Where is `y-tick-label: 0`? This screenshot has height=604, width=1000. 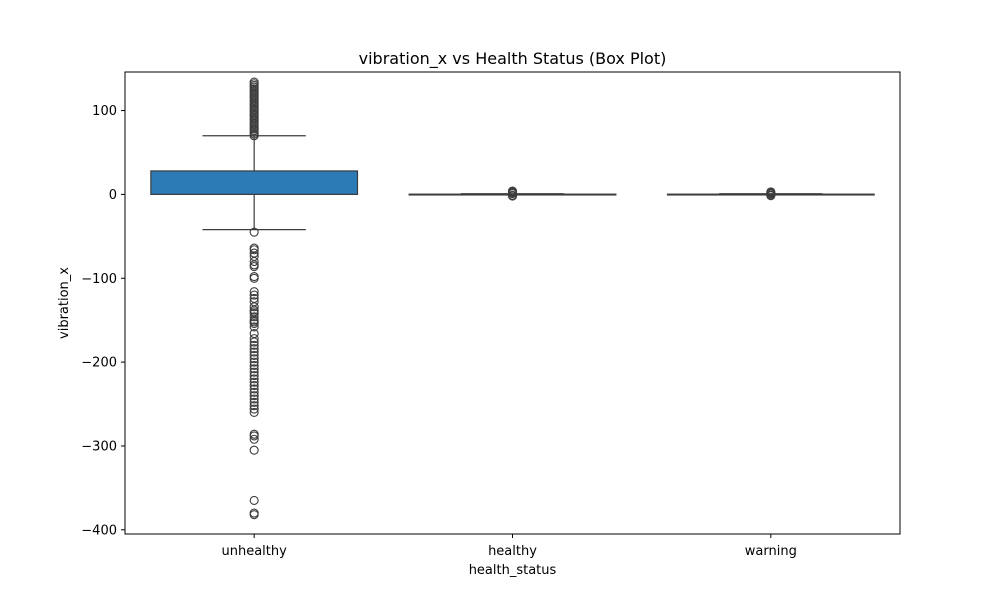
y-tick-label: 0 is located at coordinates (113, 195).